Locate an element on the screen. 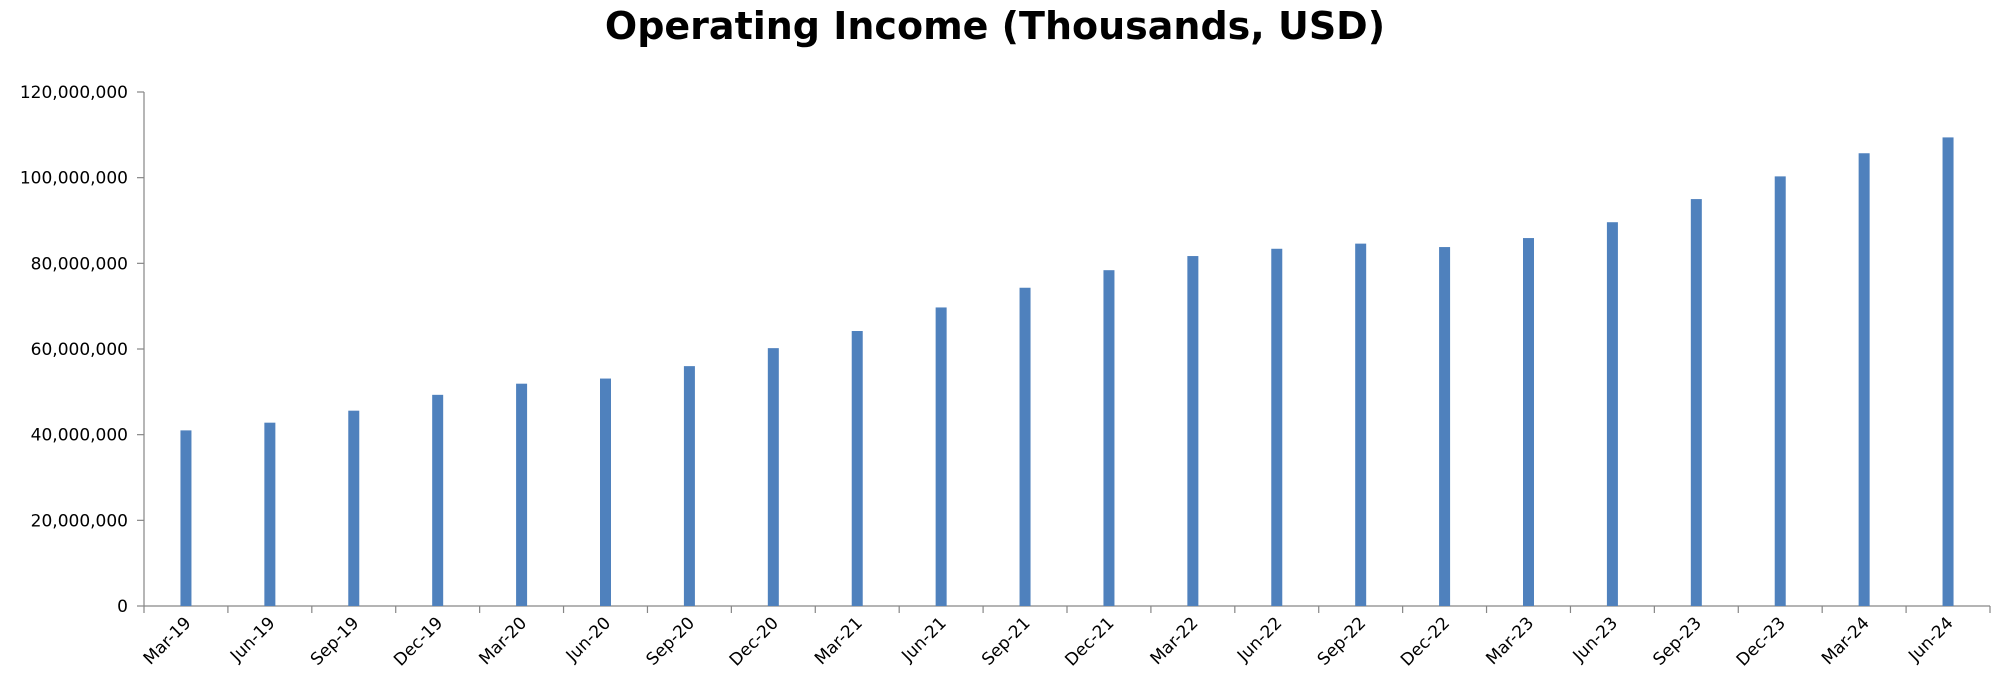 The height and width of the screenshot is (699, 2000). y-tick-label: 80,000,000 is located at coordinates (79, 264).